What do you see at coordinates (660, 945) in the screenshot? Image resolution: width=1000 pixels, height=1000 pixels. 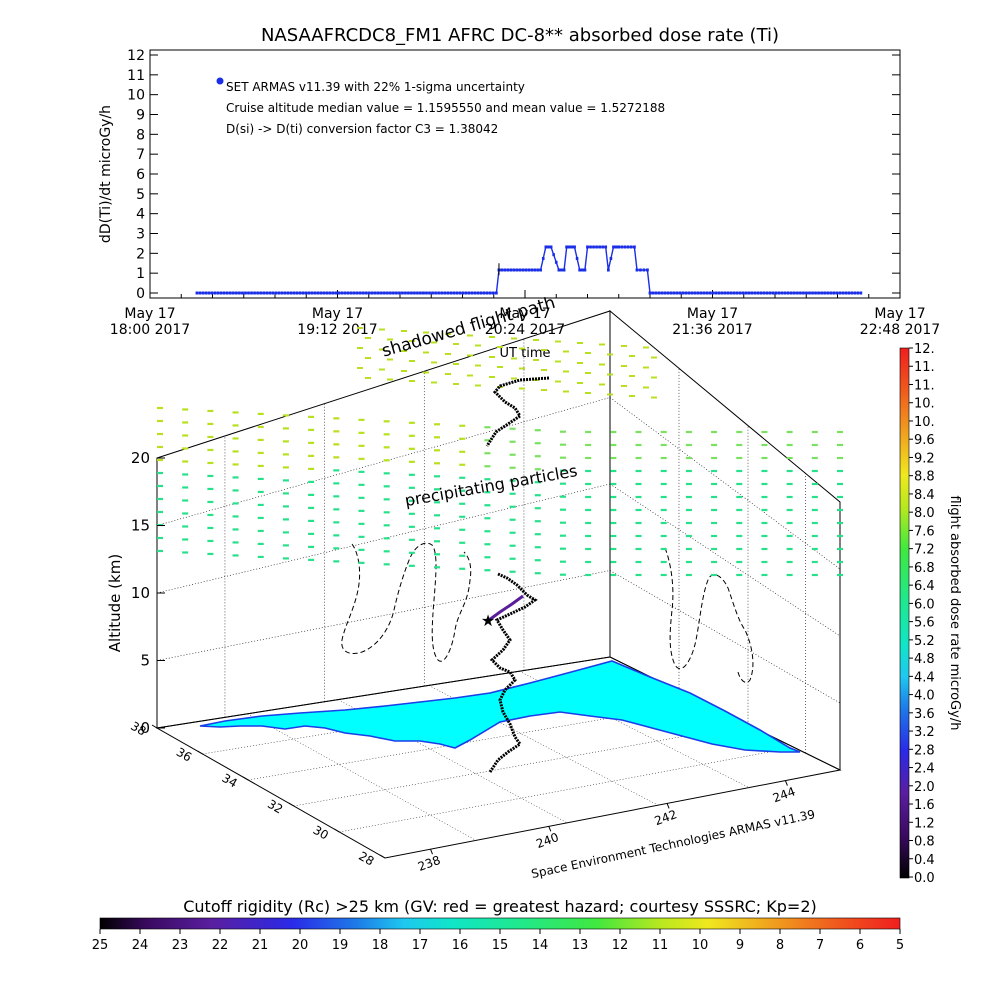 I see `cutoff-rigidity-tick-label: 11` at bounding box center [660, 945].